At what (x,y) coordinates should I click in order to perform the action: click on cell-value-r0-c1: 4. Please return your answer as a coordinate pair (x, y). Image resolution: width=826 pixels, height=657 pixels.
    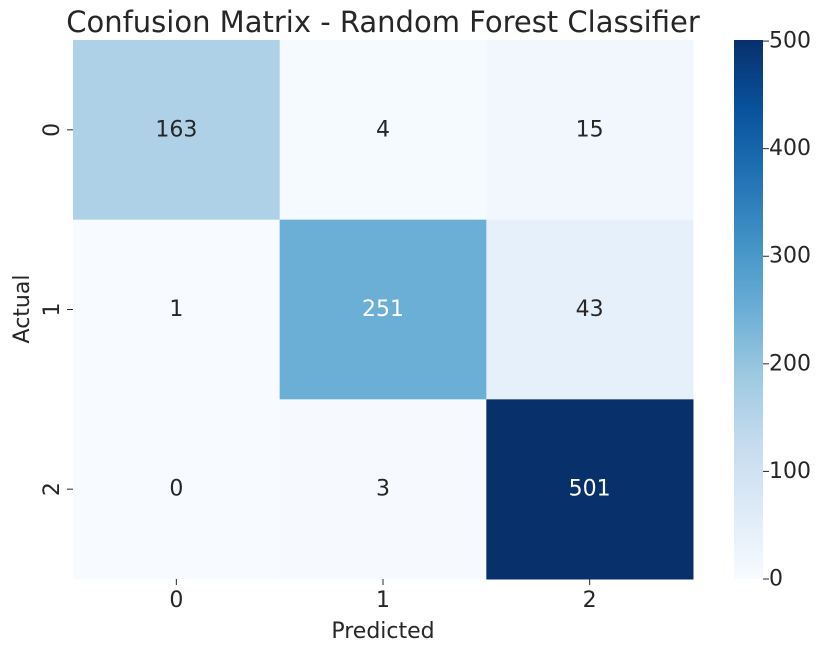
    Looking at the image, I should click on (383, 129).